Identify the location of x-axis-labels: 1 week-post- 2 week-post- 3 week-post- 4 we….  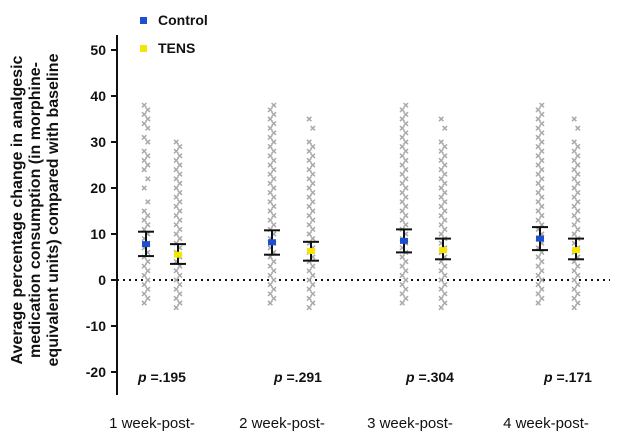
(349, 423).